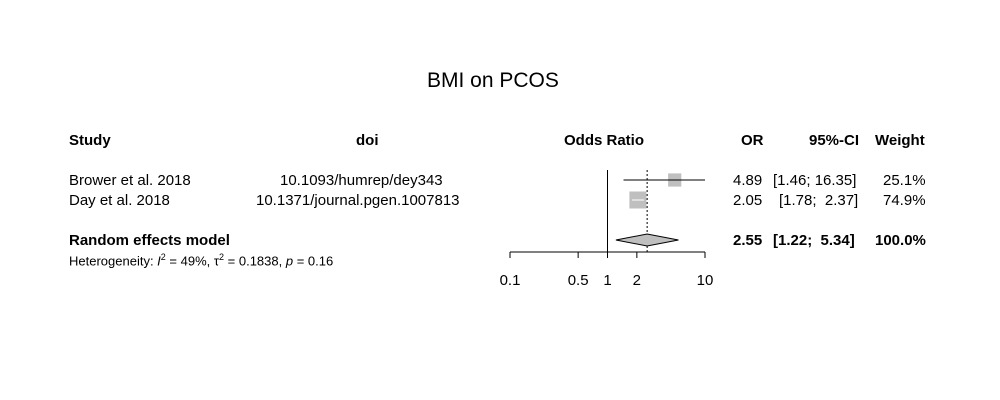  What do you see at coordinates (130, 180) in the screenshot?
I see `study-name: Brower et al. 2018` at bounding box center [130, 180].